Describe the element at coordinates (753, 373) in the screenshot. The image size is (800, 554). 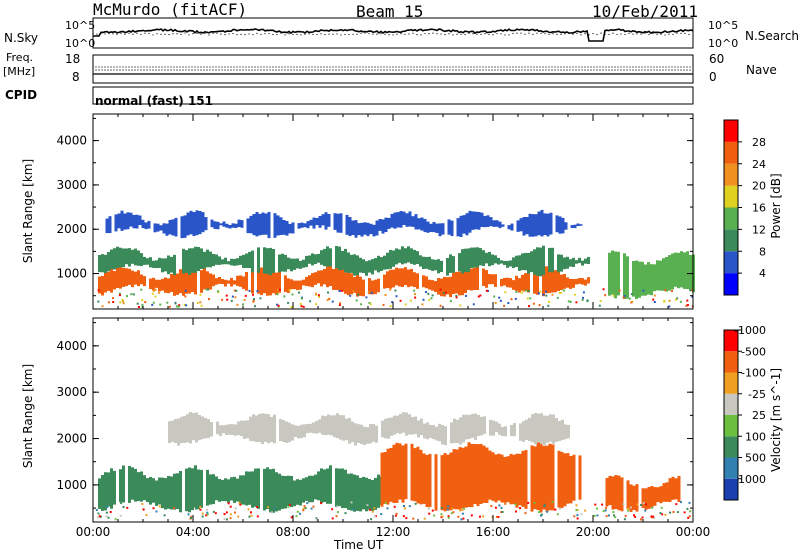
I see `colorbar-tick-label: -100` at that location.